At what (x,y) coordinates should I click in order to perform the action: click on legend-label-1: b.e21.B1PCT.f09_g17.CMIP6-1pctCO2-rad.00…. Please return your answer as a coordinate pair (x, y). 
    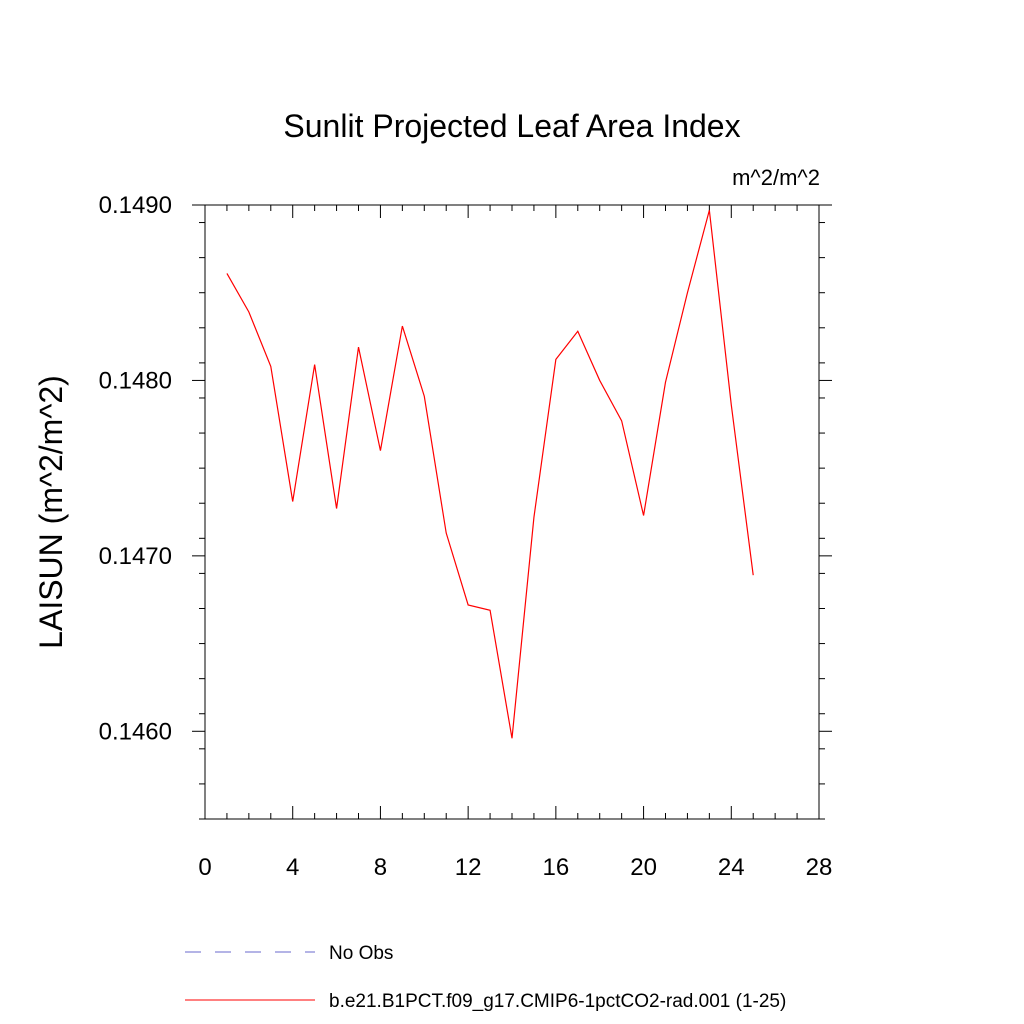
    Looking at the image, I should click on (557, 1001).